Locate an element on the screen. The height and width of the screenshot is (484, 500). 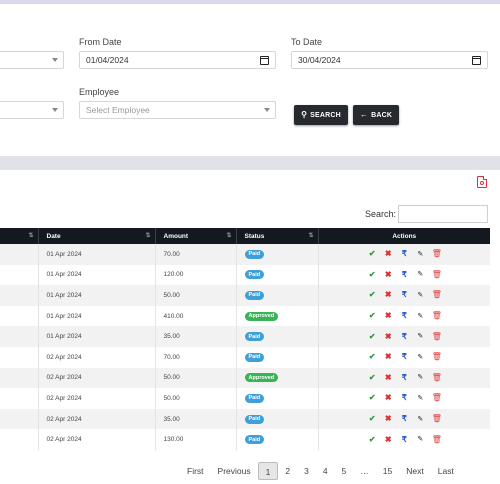
table-search-input is located at coordinates (443, 214).